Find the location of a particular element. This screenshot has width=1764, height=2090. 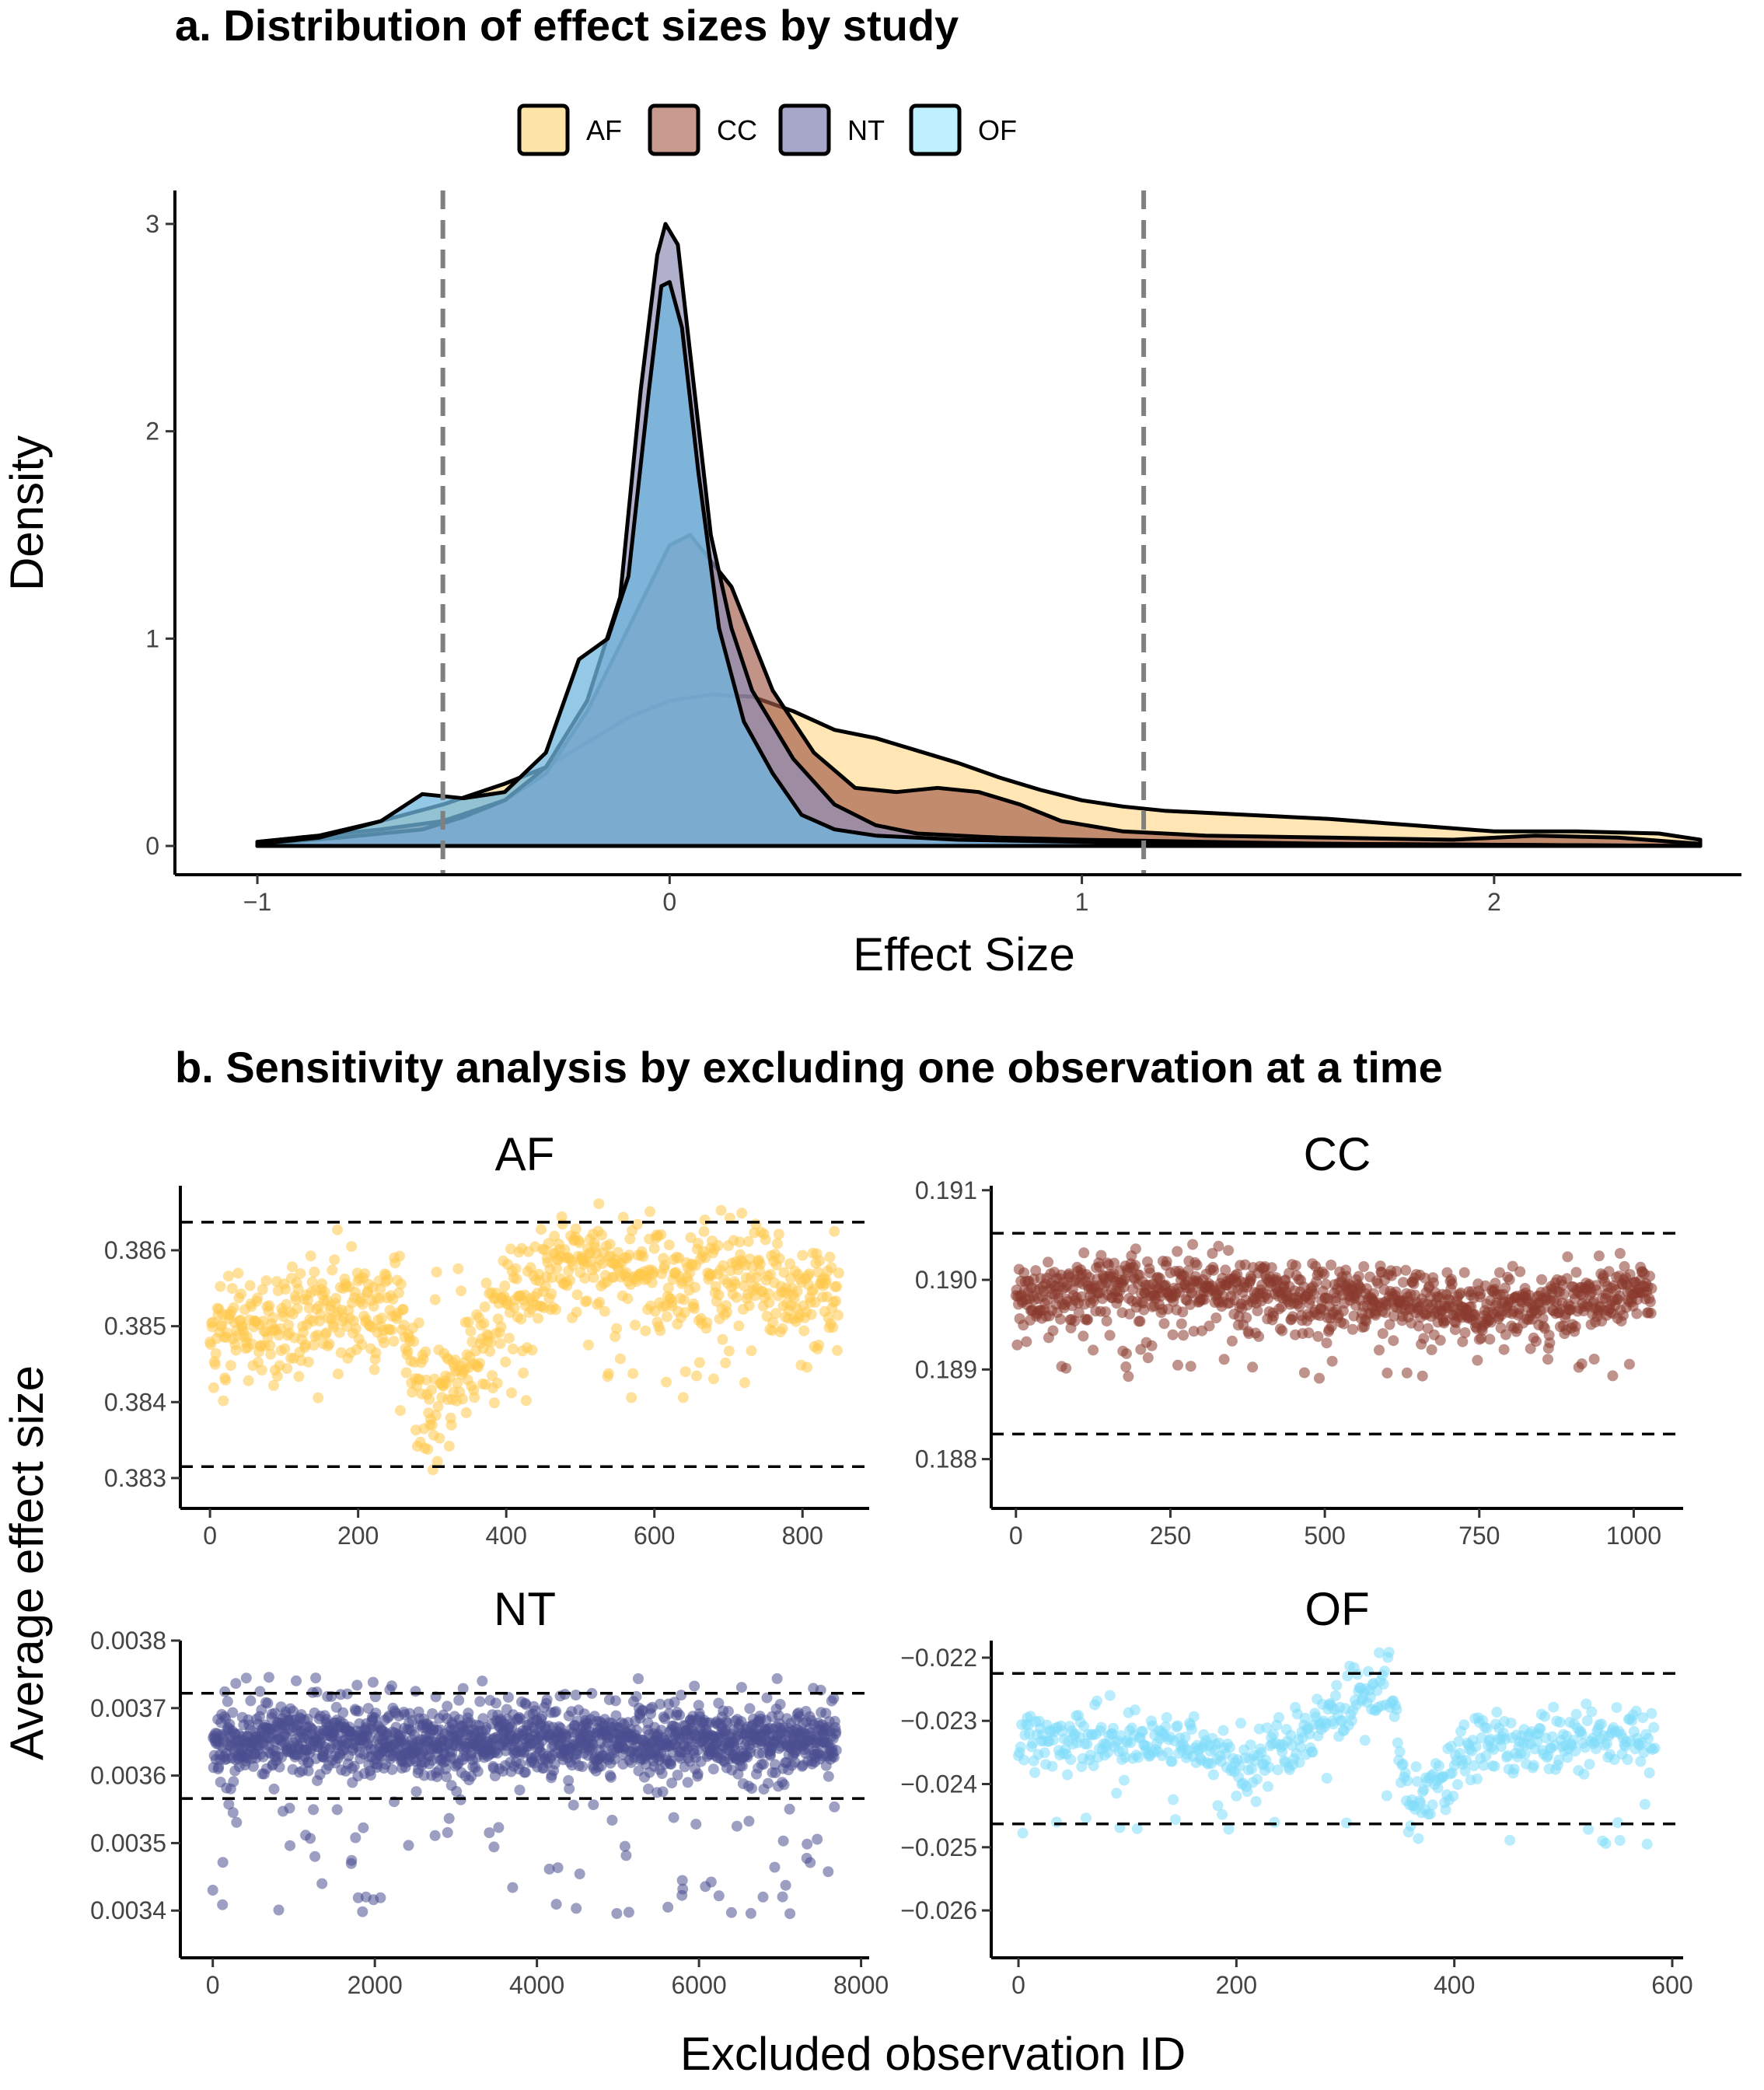

facet-x-tick-label: 250 is located at coordinates (1170, 1536).